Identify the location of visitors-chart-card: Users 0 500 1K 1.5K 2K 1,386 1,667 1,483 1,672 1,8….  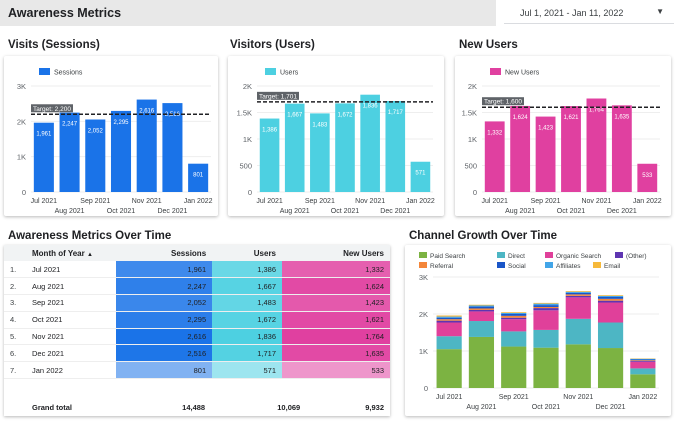
(336, 136).